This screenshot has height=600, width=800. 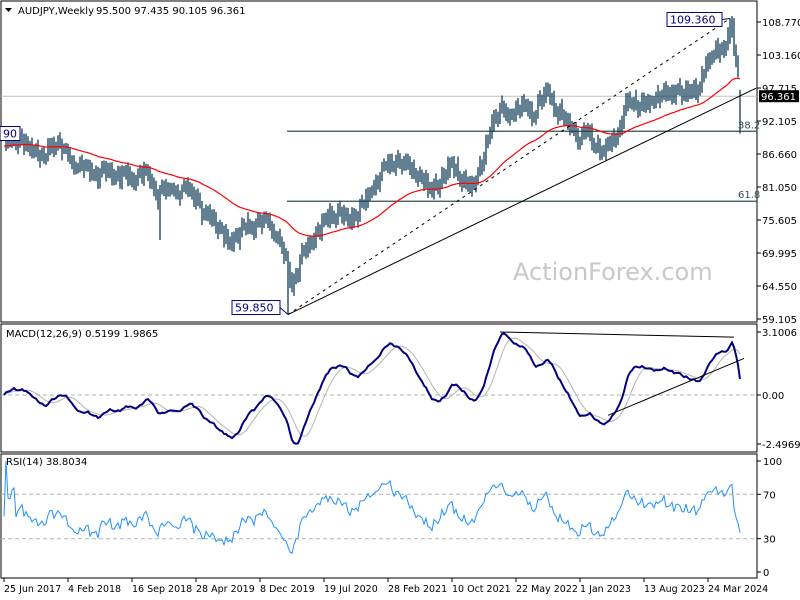 What do you see at coordinates (8, 10) in the screenshot?
I see `dropdown-triangle-icon` at bounding box center [8, 10].